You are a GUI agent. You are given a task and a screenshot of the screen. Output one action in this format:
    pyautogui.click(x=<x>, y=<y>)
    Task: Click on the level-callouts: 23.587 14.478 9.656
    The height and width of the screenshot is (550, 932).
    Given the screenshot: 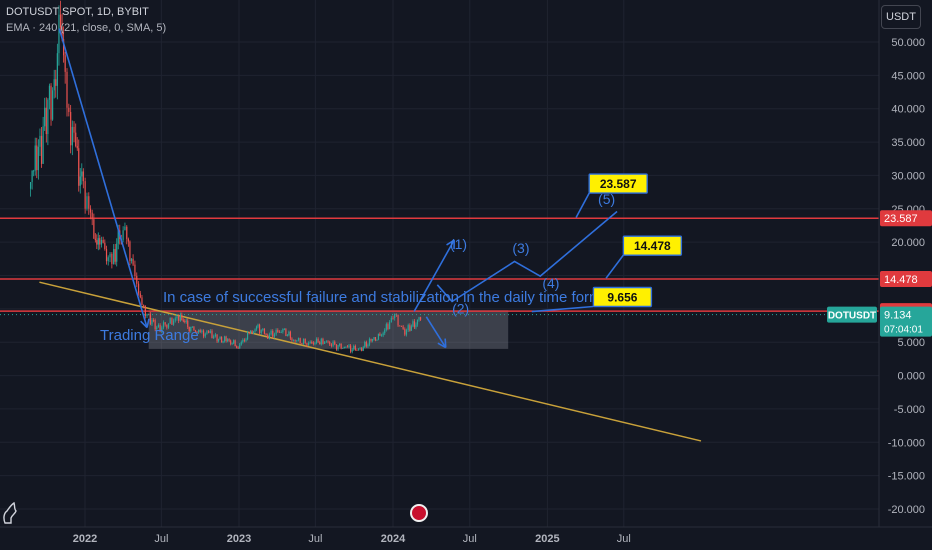 What is the action you would take?
    pyautogui.click(x=607, y=243)
    